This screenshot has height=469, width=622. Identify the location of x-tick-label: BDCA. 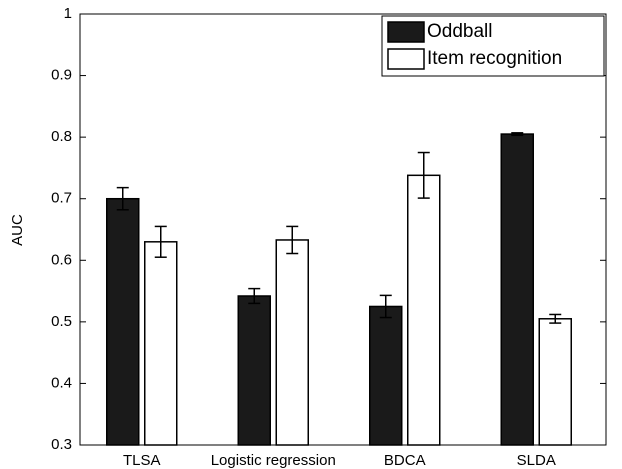
(405, 460).